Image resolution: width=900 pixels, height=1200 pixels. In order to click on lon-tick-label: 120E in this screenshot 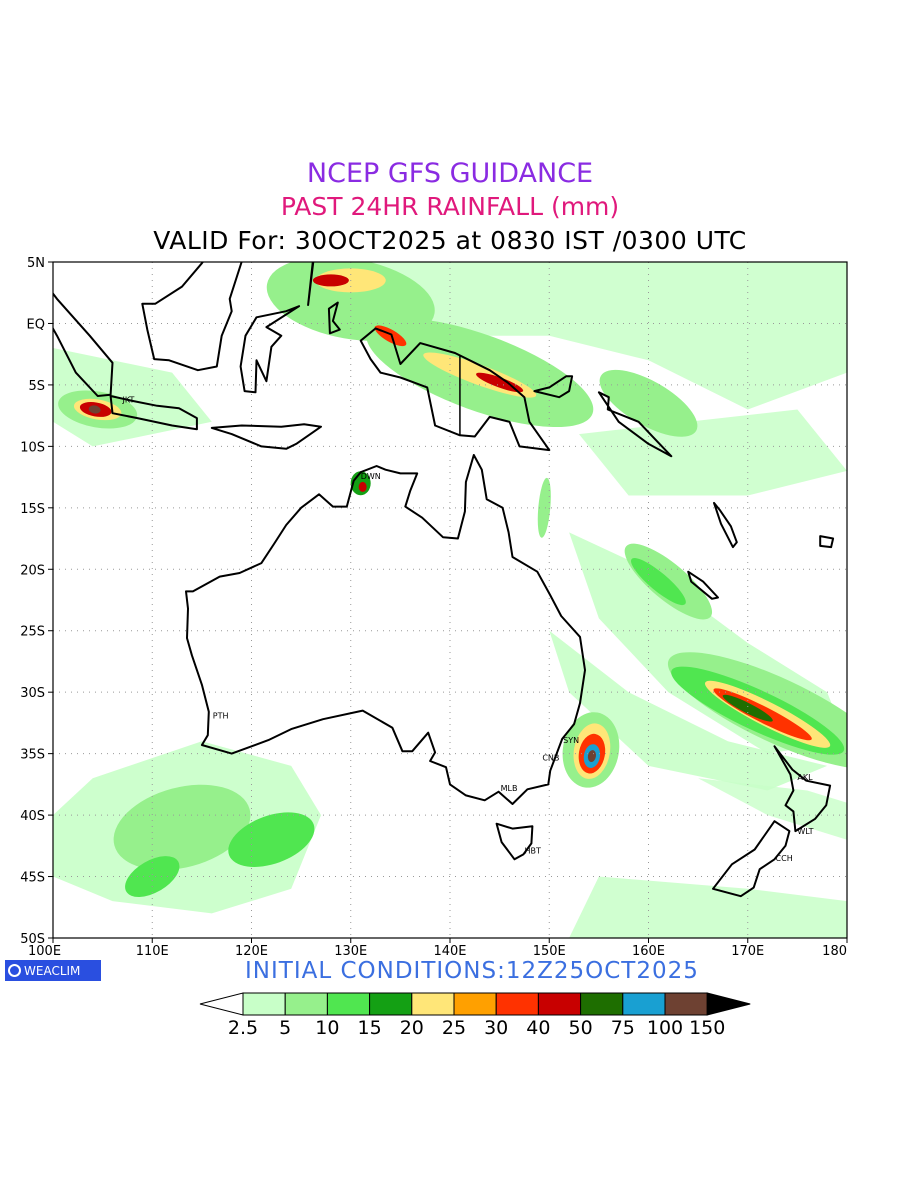, I will do `click(251, 951)`.